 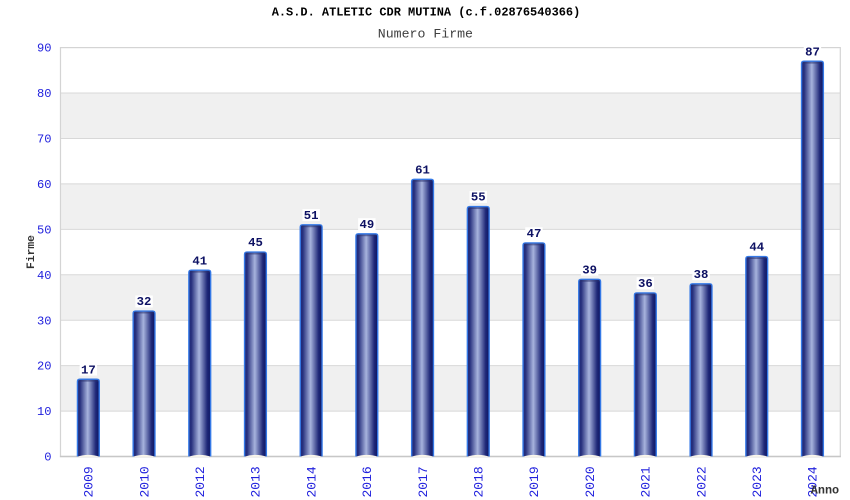 What do you see at coordinates (88, 370) in the screenshot?
I see `svg-text: 17` at bounding box center [88, 370].